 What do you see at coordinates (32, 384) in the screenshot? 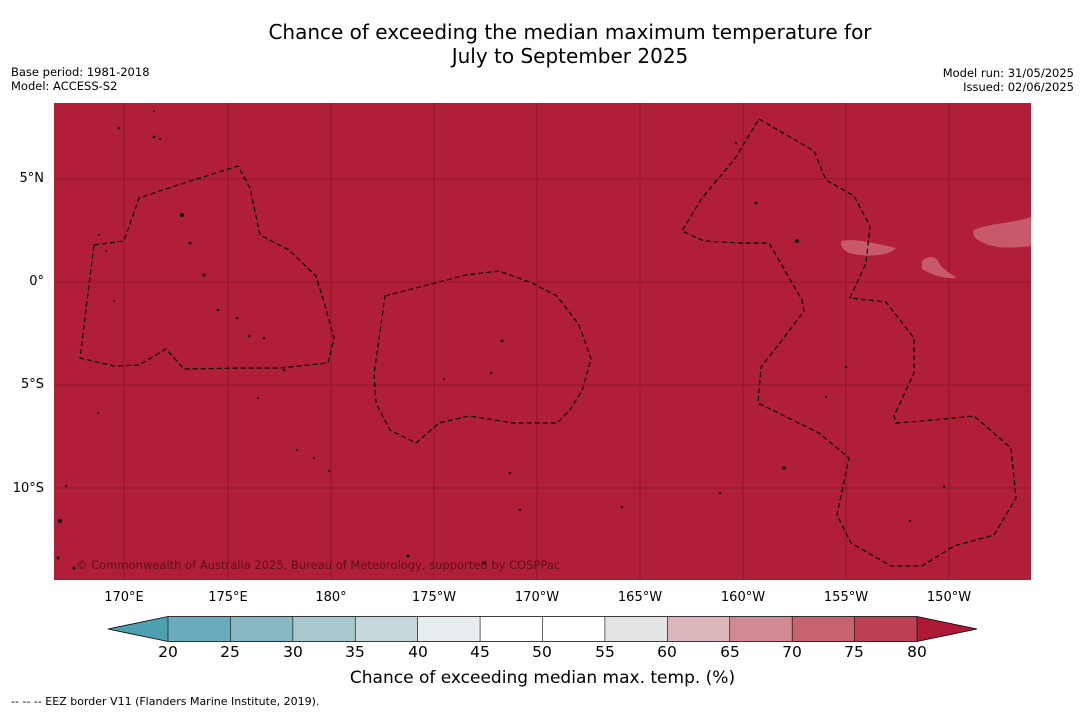
I see `lat-label: 5°S` at bounding box center [32, 384].